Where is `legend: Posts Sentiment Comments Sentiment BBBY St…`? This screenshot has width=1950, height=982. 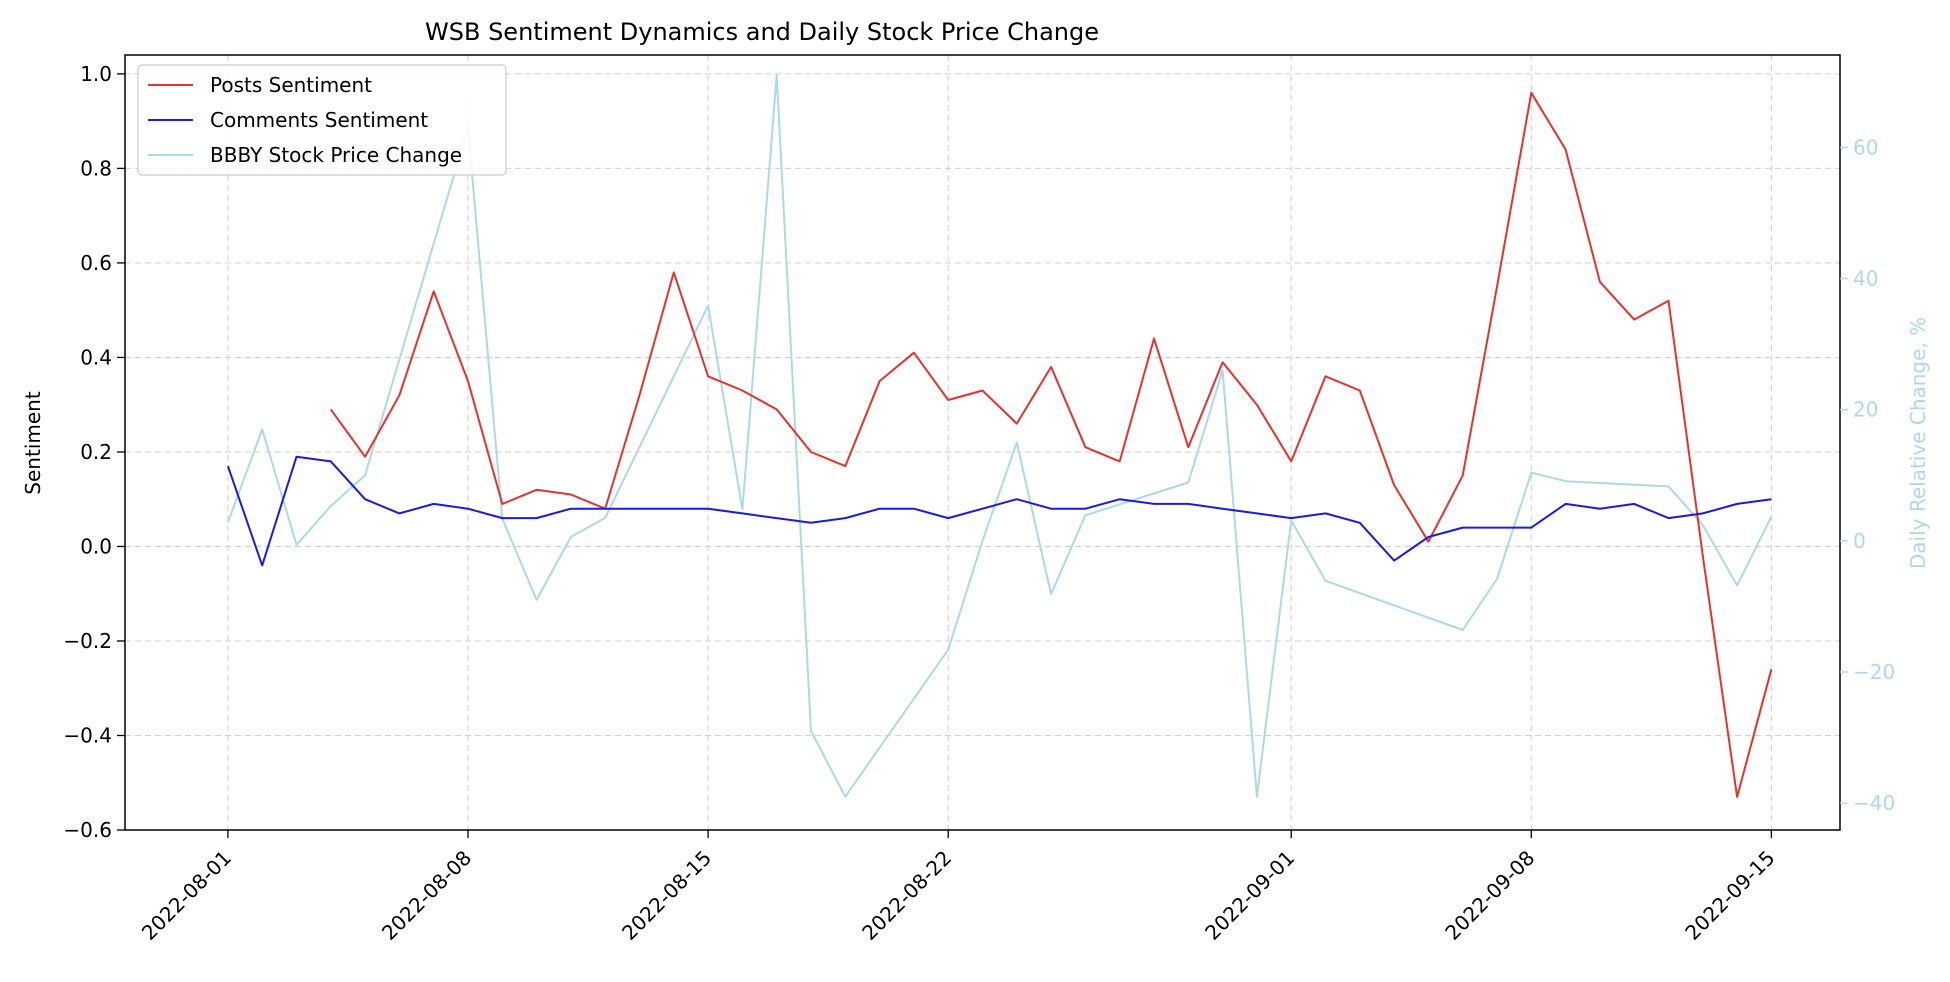 legend: Posts Sentiment Comments Sentiment BBBY St… is located at coordinates (322, 120).